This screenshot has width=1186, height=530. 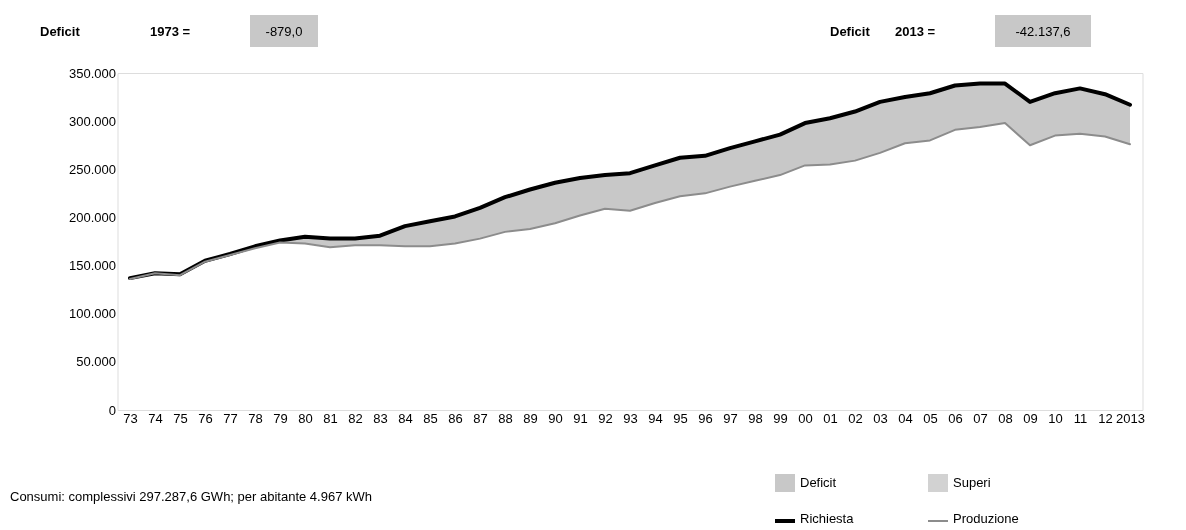 I want to click on y-tick-label: 200.000, so click(x=92, y=217).